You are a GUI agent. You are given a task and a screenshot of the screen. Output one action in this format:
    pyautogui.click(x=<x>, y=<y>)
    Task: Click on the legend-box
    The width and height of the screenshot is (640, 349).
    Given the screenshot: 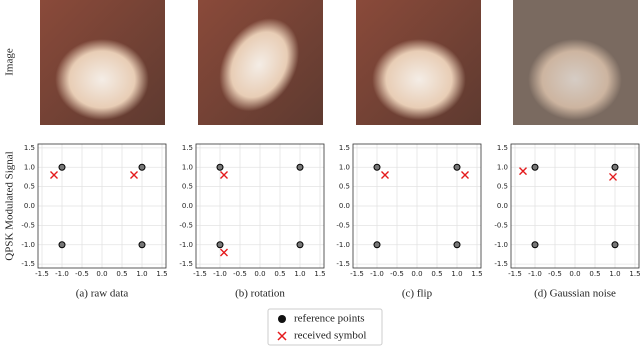 What is the action you would take?
    pyautogui.click(x=325, y=327)
    